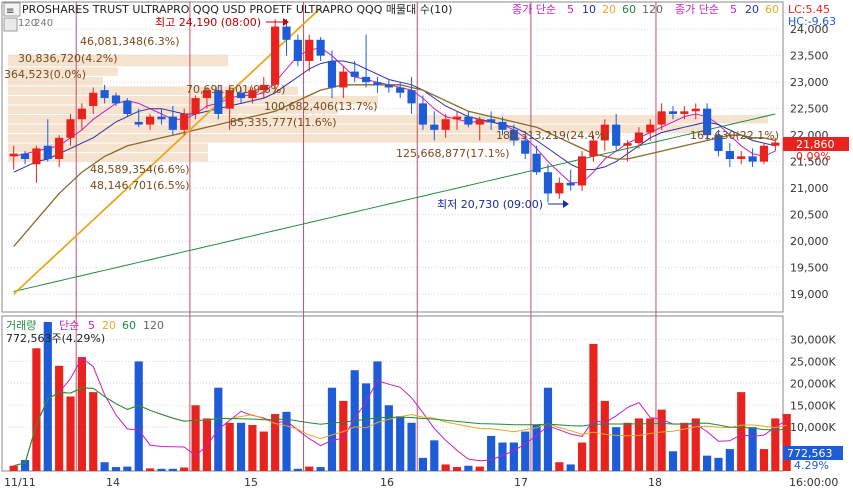  I want to click on volume-ma-label: 단순, so click(69, 325).